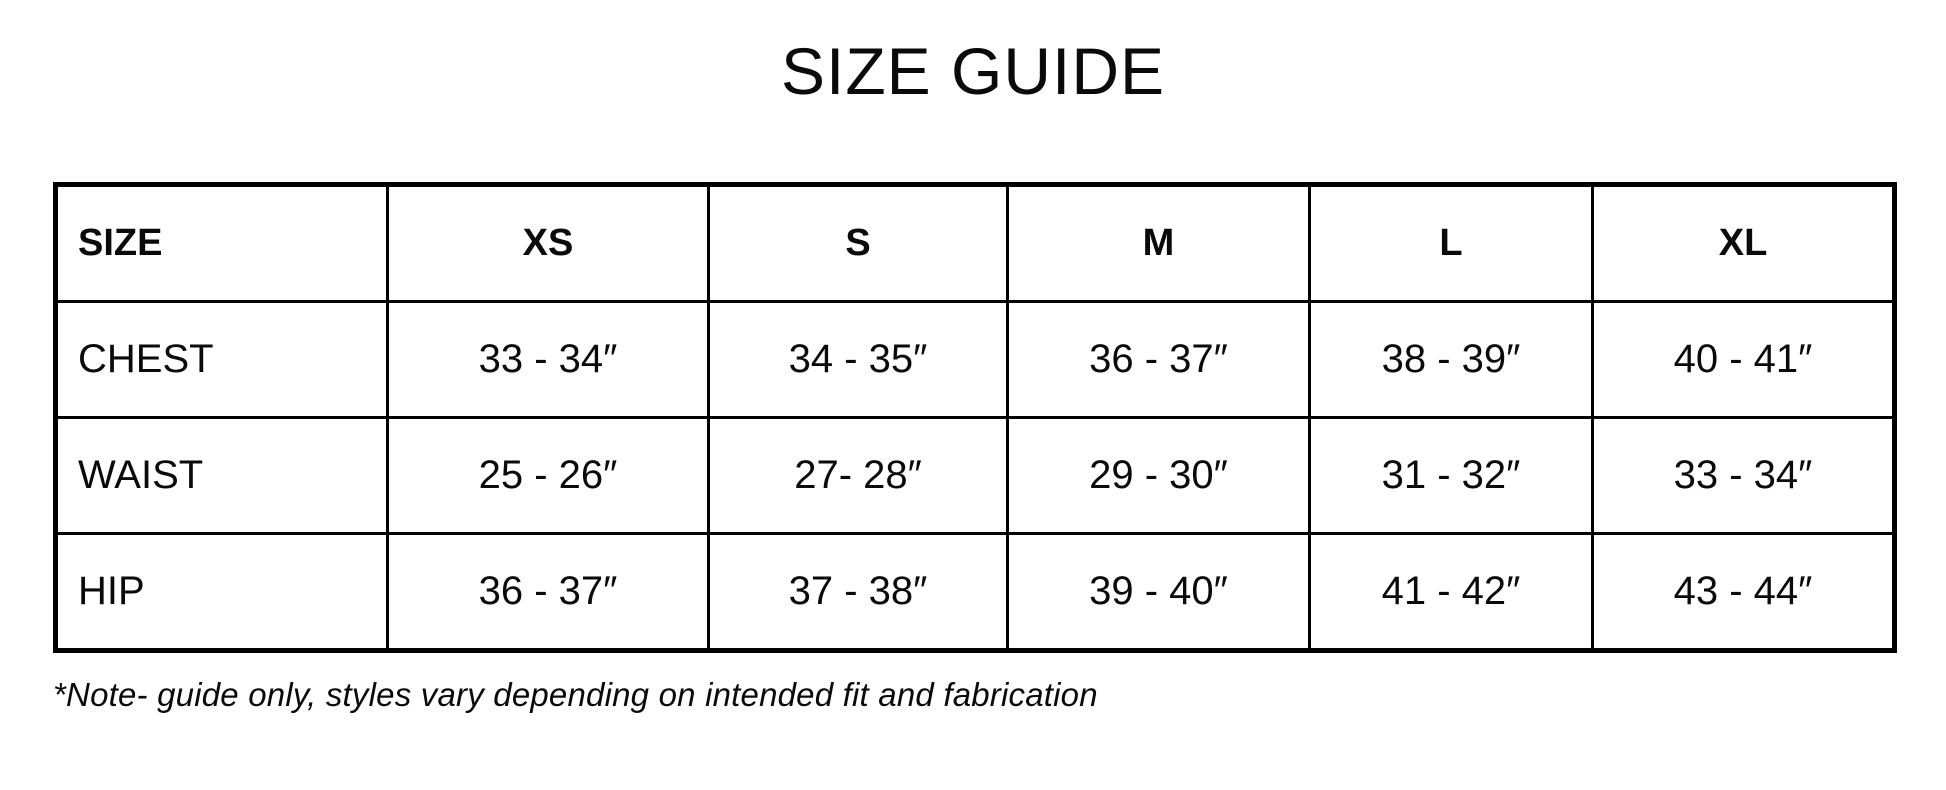 The height and width of the screenshot is (790, 1946). I want to click on column-header-s: S, so click(858, 243).